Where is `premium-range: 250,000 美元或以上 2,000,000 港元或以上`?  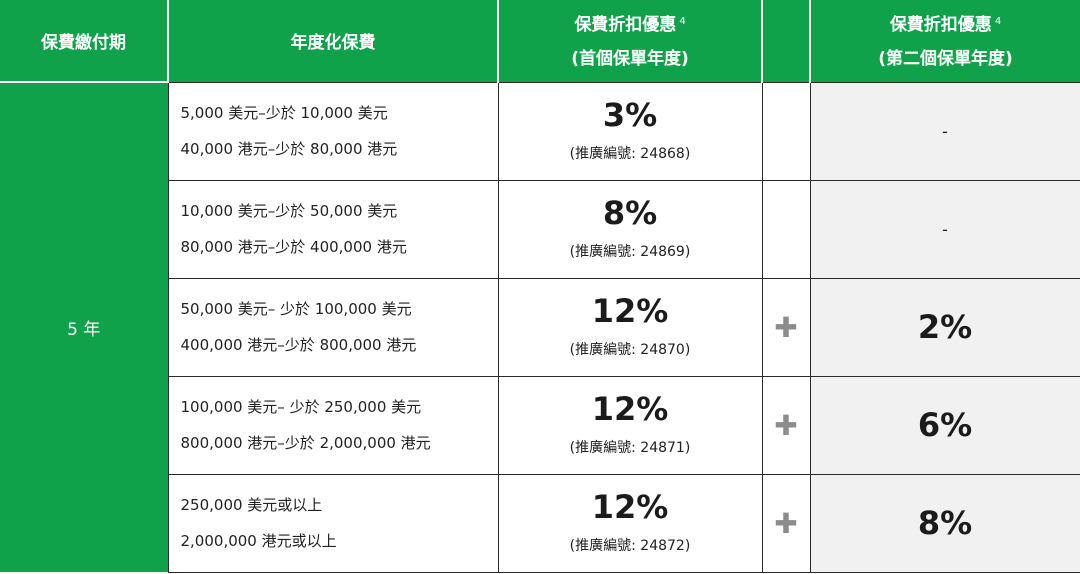
premium-range: 250,000 美元或以上 2,000,000 港元或以上 is located at coordinates (333, 523).